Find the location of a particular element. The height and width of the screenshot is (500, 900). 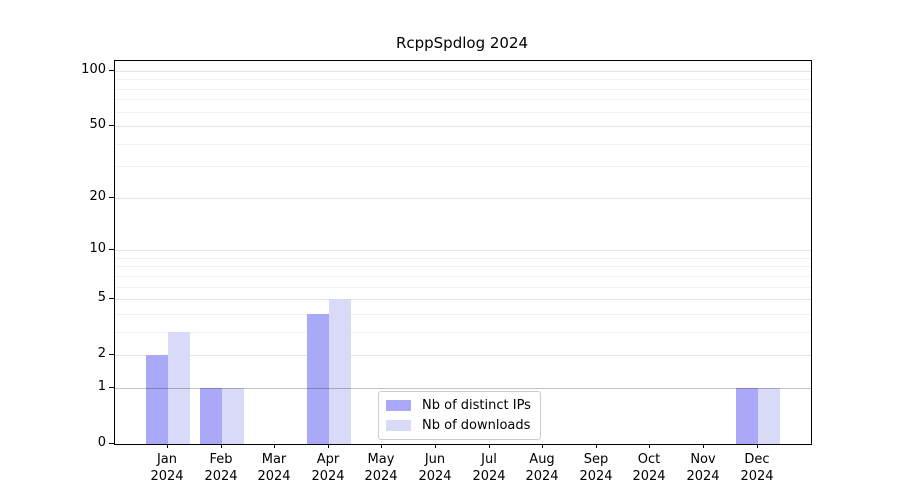

x-tick-label: Sep 2024 is located at coordinates (596, 468).